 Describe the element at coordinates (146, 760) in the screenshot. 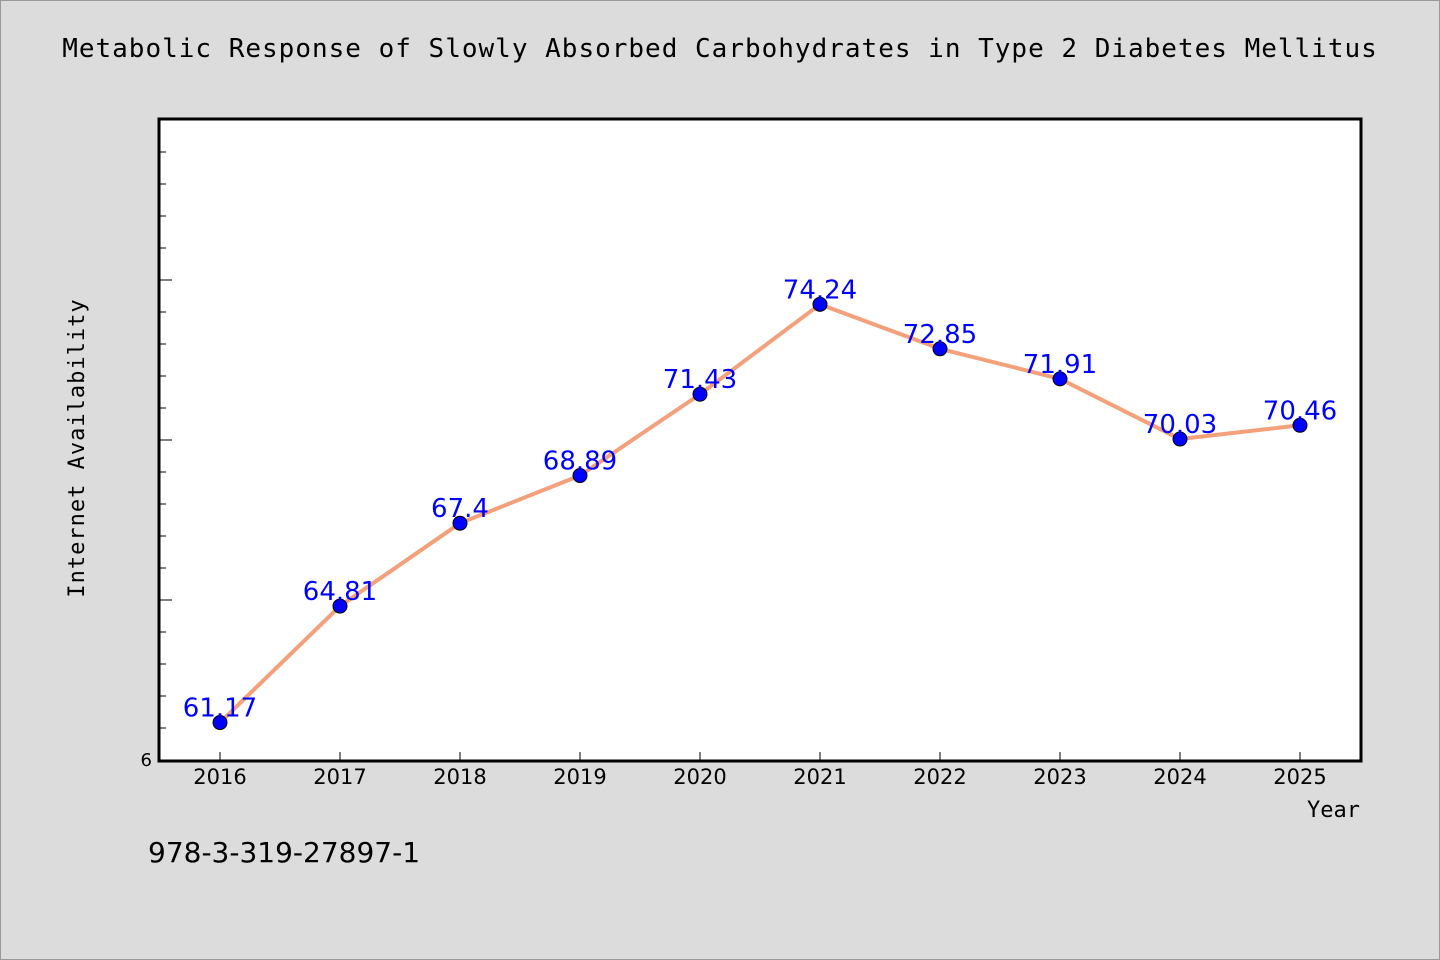

I see `y-tick-label: 6` at that location.